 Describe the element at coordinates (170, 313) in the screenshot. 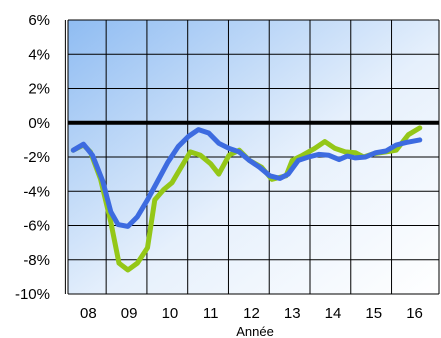

I see `x-tick-label: 10` at that location.